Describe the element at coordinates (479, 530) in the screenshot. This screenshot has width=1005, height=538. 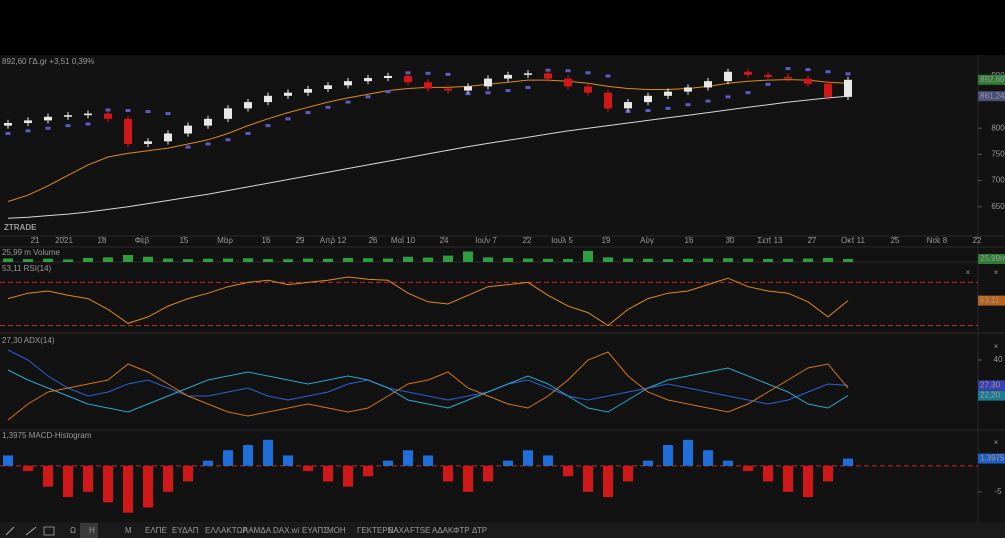
I see `toolbar-item: ΔΤΡ` at that location.